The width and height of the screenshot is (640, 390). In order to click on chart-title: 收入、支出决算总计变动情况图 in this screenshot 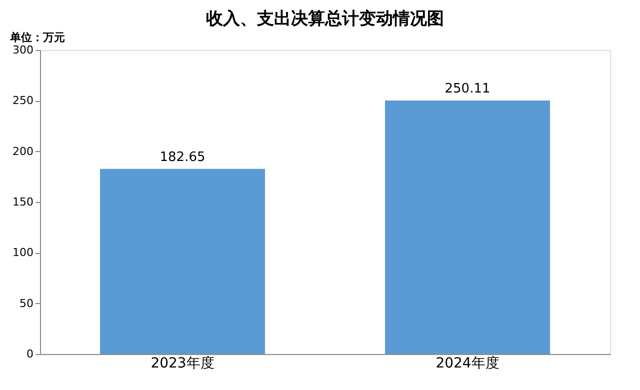, I will do `click(325, 19)`.